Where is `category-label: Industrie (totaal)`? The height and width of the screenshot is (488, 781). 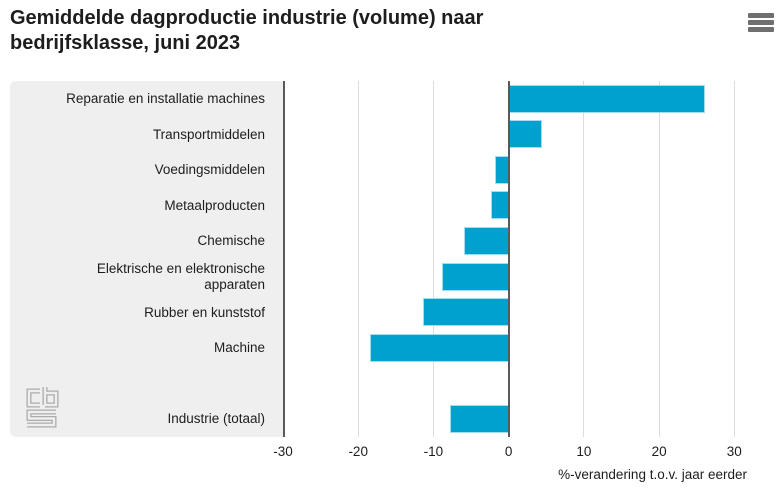 category-label: Industrie (totaal) is located at coordinates (216, 419).